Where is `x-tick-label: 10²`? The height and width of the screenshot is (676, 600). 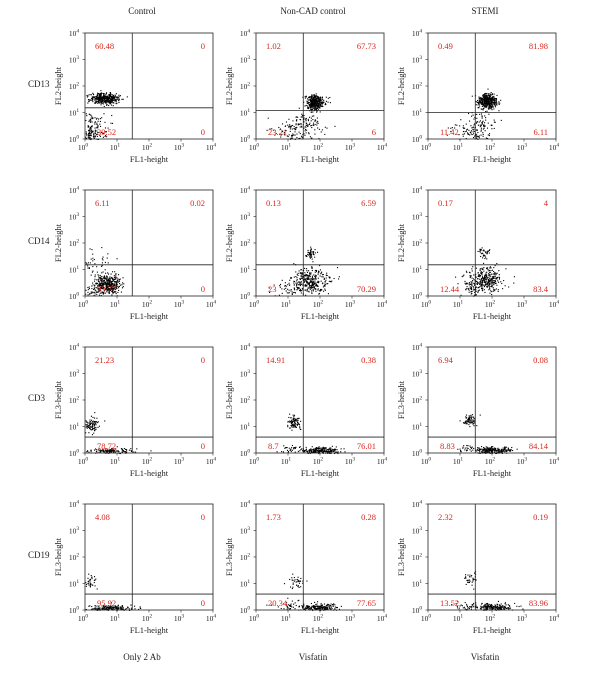 x-tick-label: 10² is located at coordinates (490, 148).